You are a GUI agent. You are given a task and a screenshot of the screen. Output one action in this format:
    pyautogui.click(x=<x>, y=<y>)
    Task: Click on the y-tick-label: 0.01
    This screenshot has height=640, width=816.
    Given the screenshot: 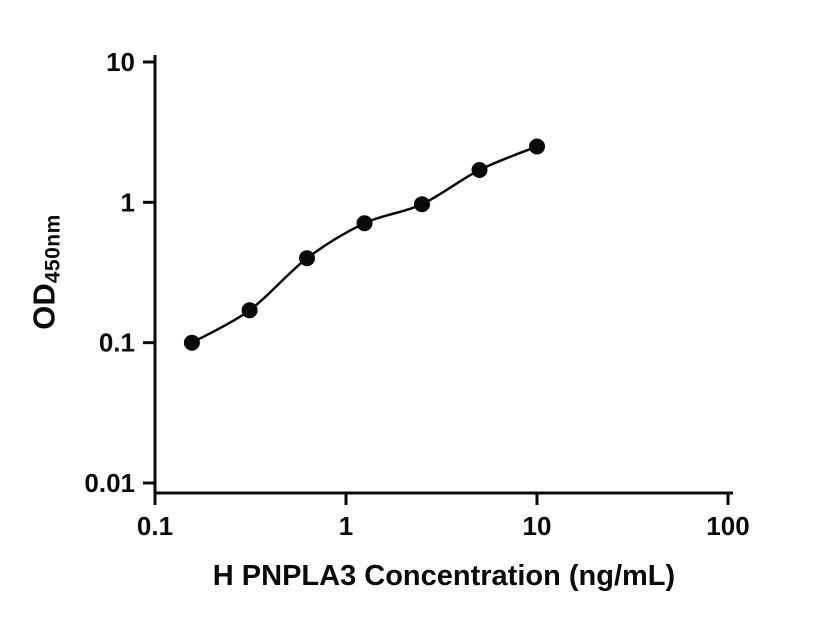 What is the action you would take?
    pyautogui.click(x=109, y=483)
    